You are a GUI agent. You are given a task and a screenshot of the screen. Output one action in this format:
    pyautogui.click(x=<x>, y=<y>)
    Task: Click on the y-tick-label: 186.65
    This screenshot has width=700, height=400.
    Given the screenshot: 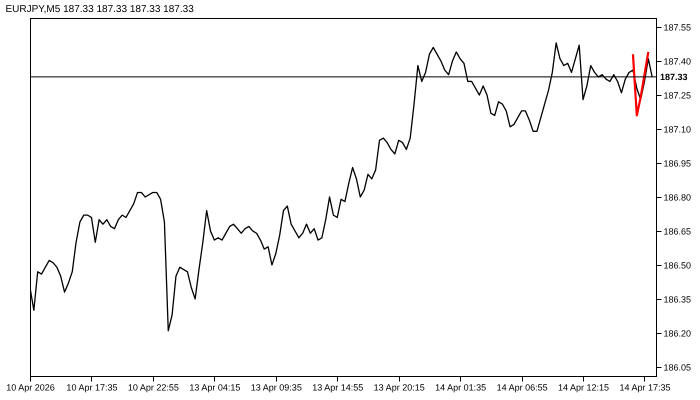 What is the action you would take?
    pyautogui.click(x=678, y=231)
    